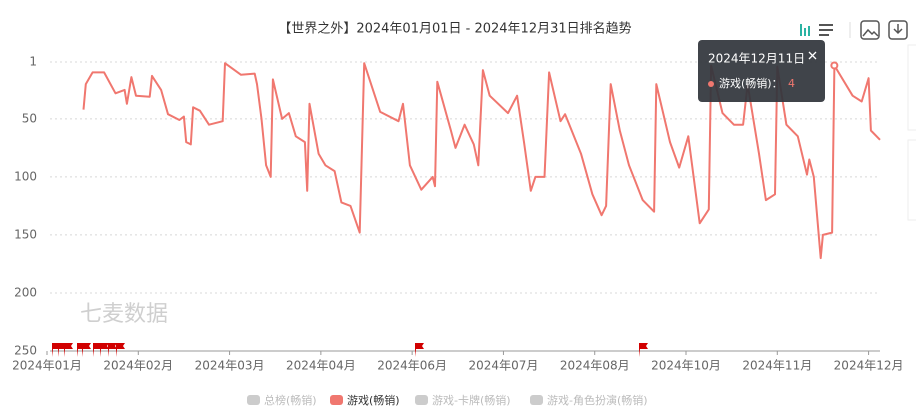 The image size is (916, 416). I want to click on image-icon, so click(870, 30).